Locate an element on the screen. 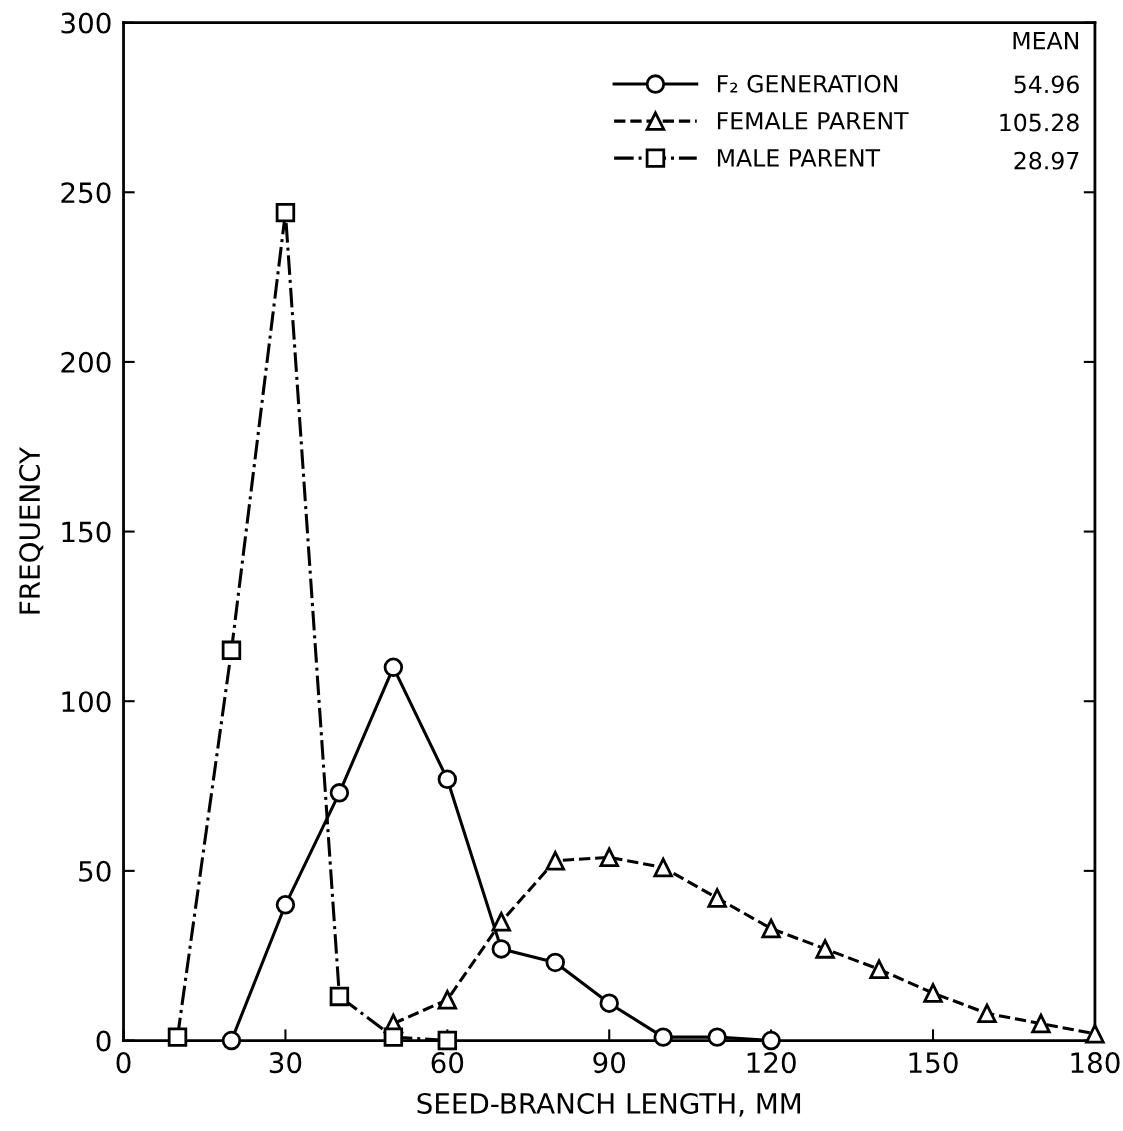 This screenshot has width=1123, height=1131. y-tick-label: 0 is located at coordinates (103, 1041).